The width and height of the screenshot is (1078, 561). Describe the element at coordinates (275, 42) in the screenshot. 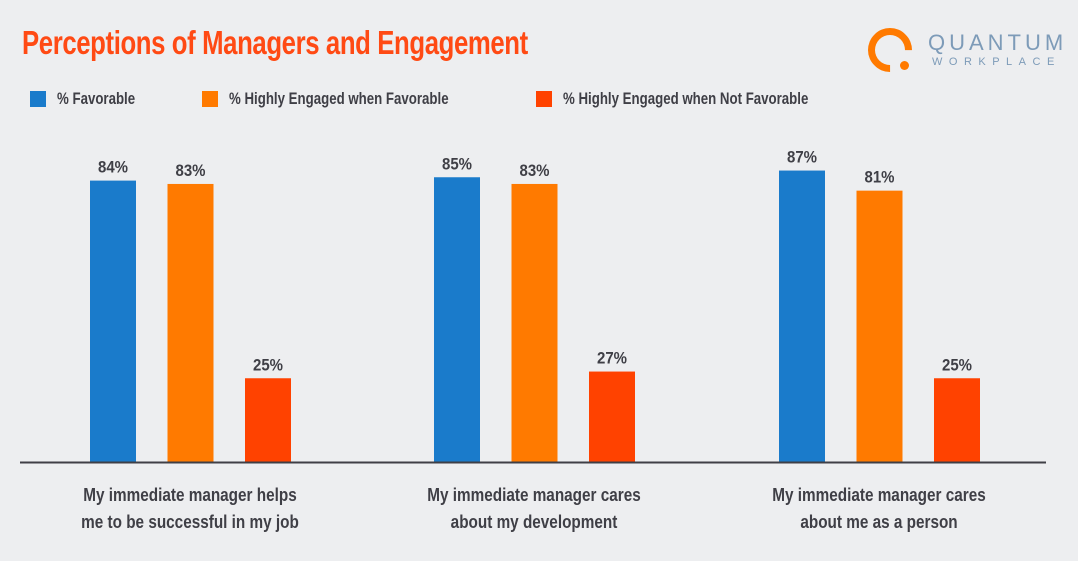

I see `chart-title: Perceptions of Managers and Engagement` at that location.